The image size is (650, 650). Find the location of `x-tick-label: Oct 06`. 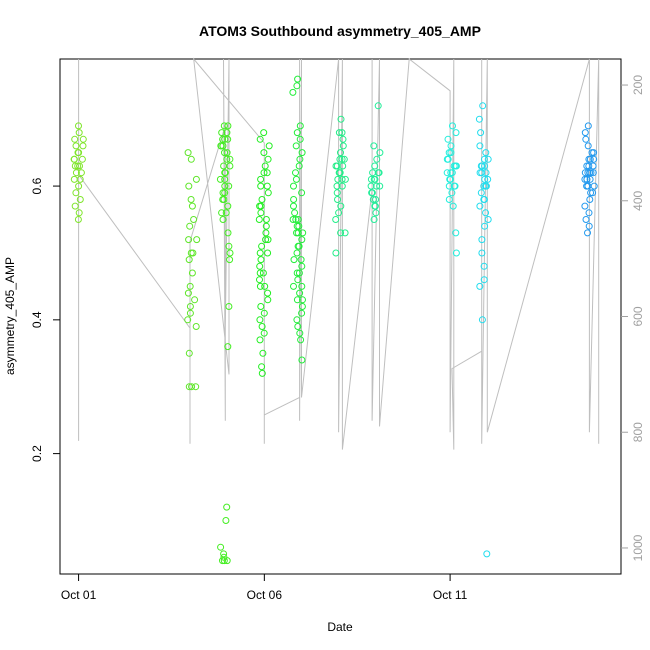

x-tick-label: Oct 06 is located at coordinates (265, 595).